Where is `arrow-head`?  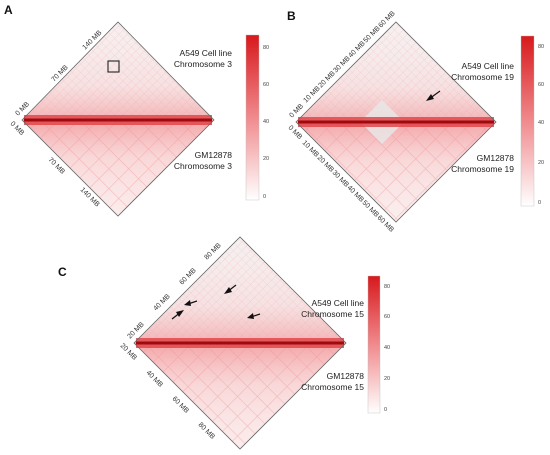
arrow-head is located at coordinates (430, 97).